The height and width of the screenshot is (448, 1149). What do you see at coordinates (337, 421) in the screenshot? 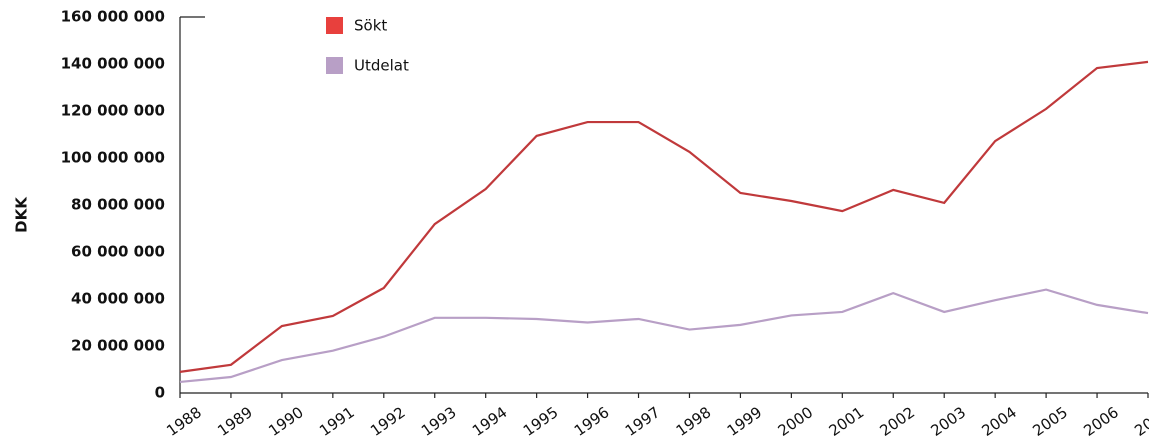
I see `x-tick-label: 1991` at bounding box center [337, 421].